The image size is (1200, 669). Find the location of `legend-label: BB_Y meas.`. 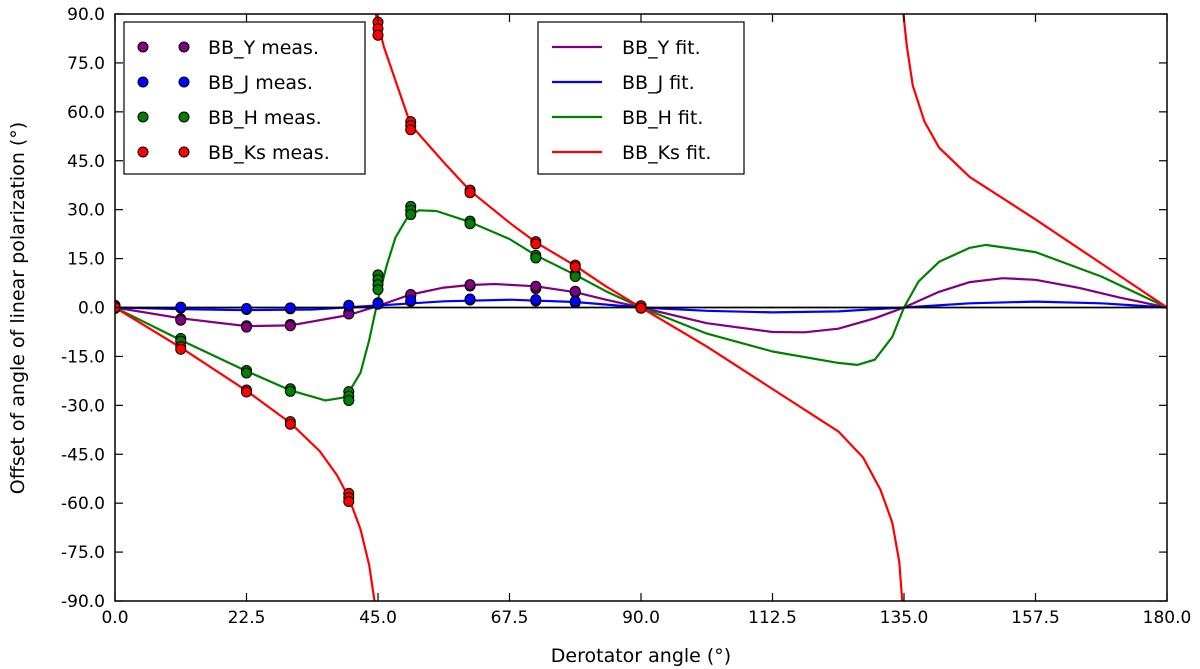

legend-label: BB_Y meas. is located at coordinates (263, 48).